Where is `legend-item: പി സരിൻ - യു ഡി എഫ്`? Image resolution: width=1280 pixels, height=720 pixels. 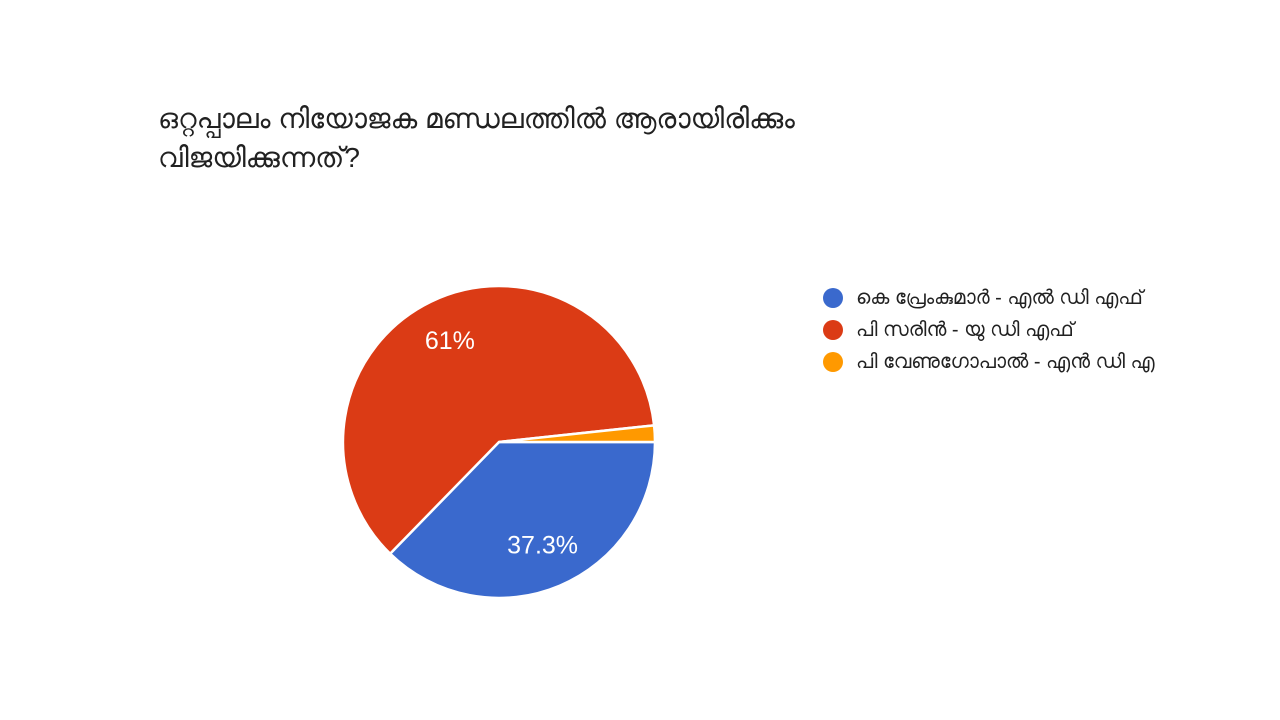 legend-item: പി സരിൻ - യു ഡി എഫ് is located at coordinates (991, 330).